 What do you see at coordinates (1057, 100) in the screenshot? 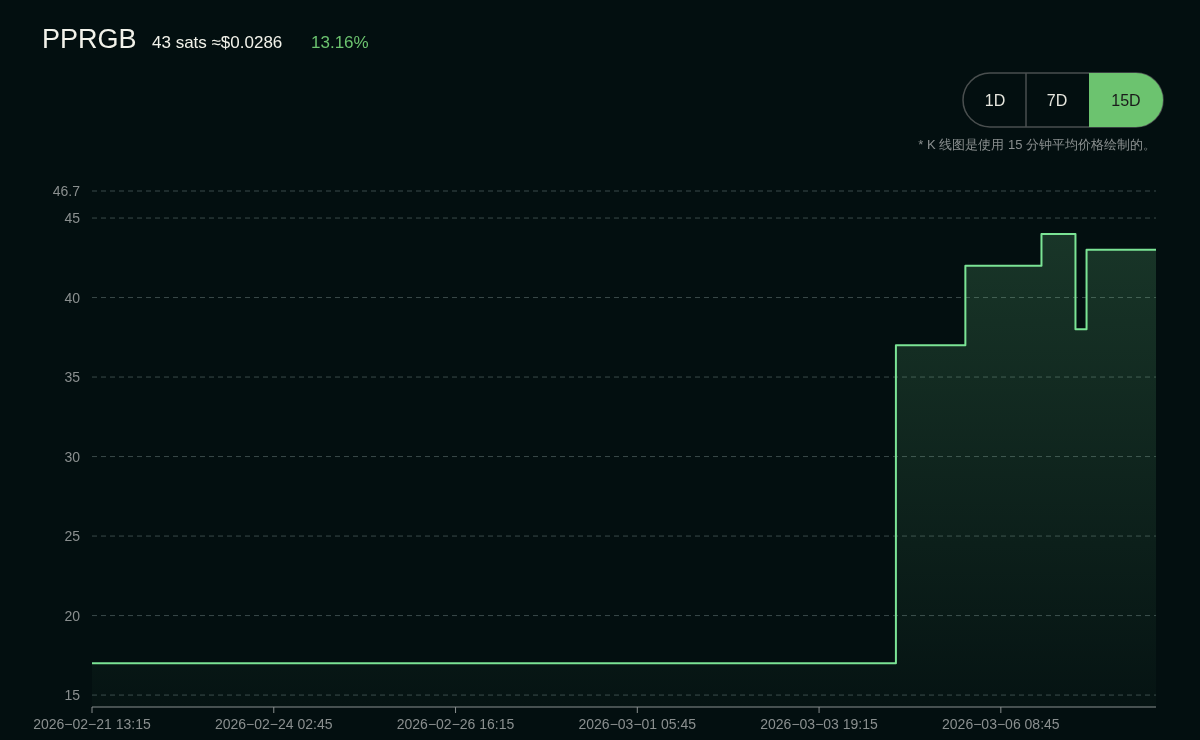
I see `text: 7D` at bounding box center [1057, 100].